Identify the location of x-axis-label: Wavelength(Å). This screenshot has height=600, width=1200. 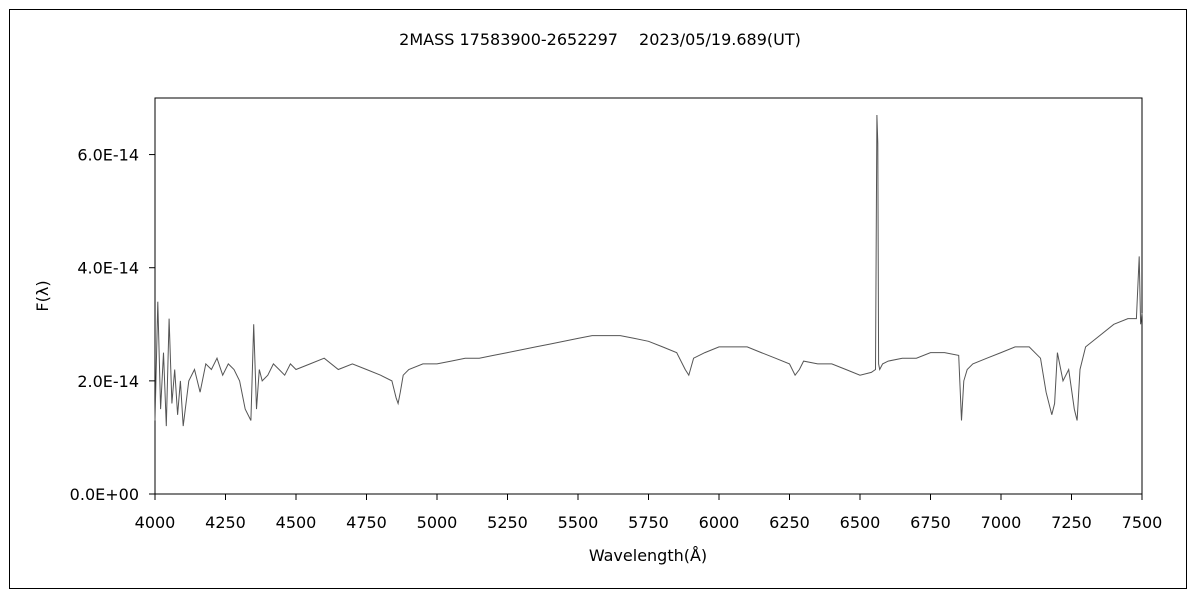
(648, 555).